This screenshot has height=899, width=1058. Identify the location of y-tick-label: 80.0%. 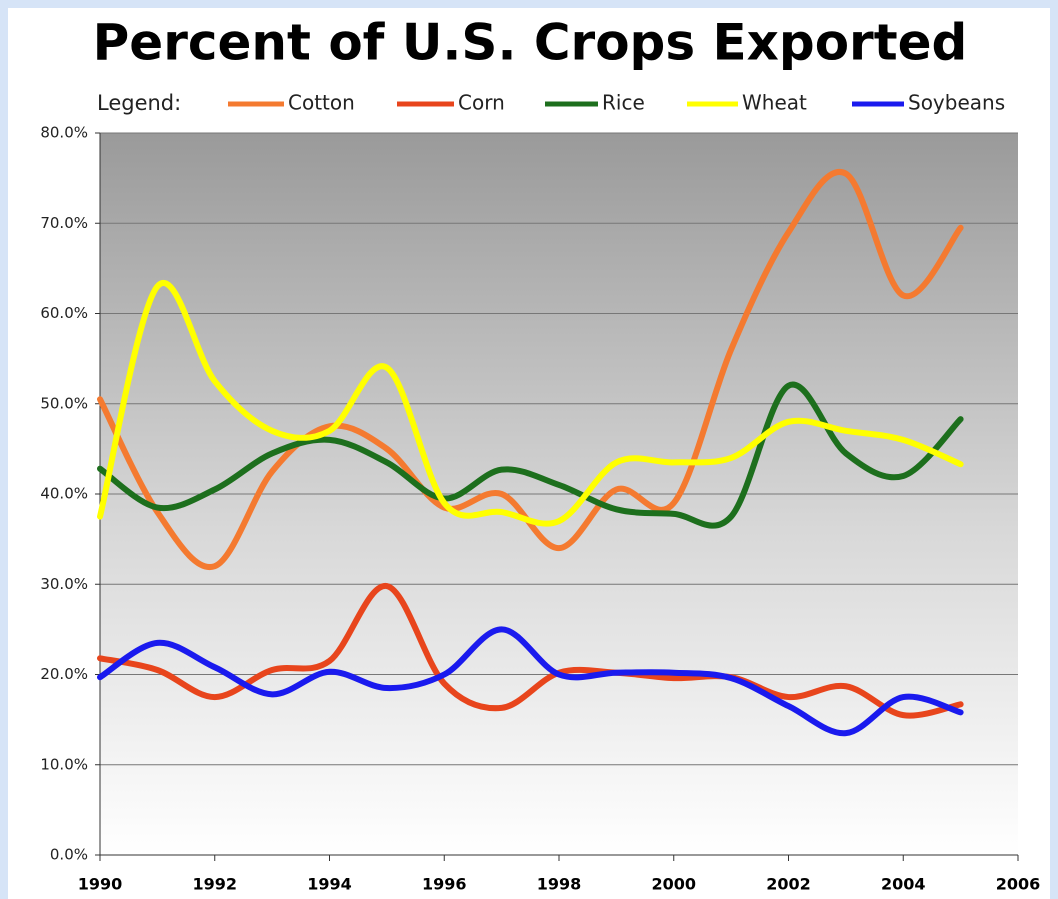
(64, 133).